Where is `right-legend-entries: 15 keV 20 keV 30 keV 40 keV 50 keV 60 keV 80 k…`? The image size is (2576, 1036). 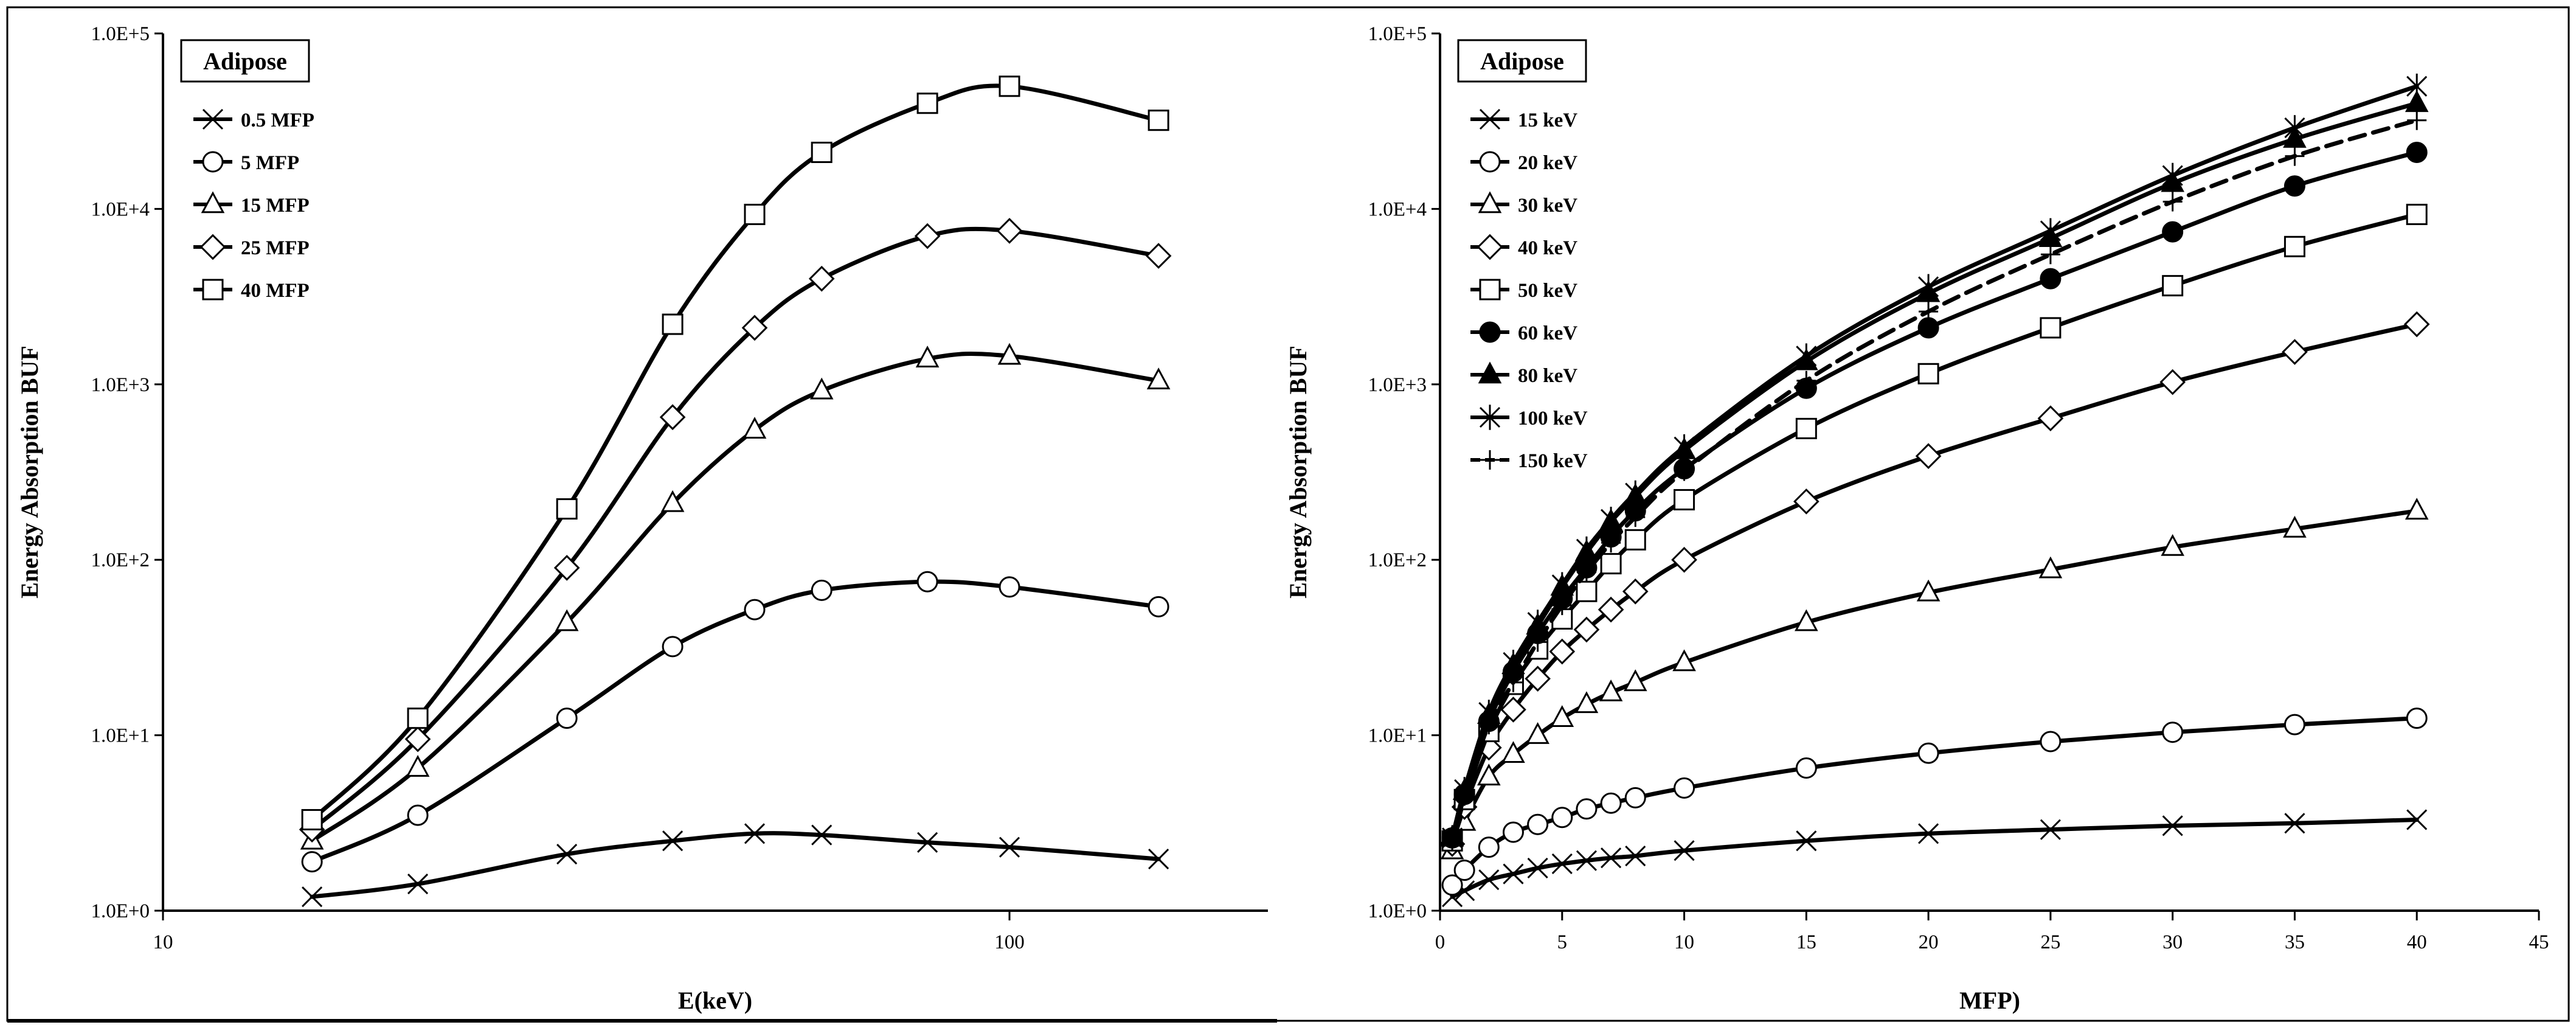 right-legend-entries: 15 keV 20 keV 30 keV 40 keV 50 keV 60 keV 80 k… is located at coordinates (1529, 290).